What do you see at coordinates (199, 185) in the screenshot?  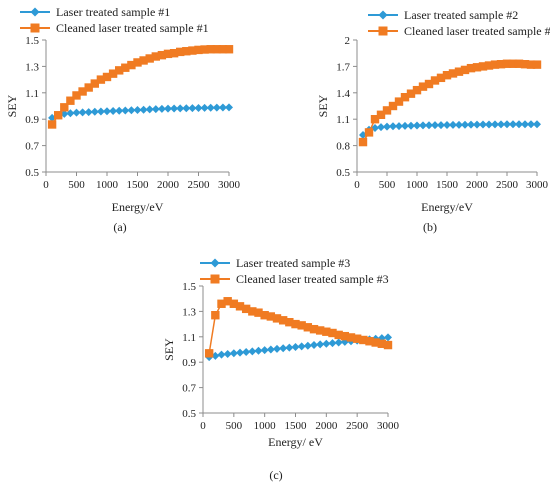 I see `x-tick-label: 2500` at bounding box center [199, 185].